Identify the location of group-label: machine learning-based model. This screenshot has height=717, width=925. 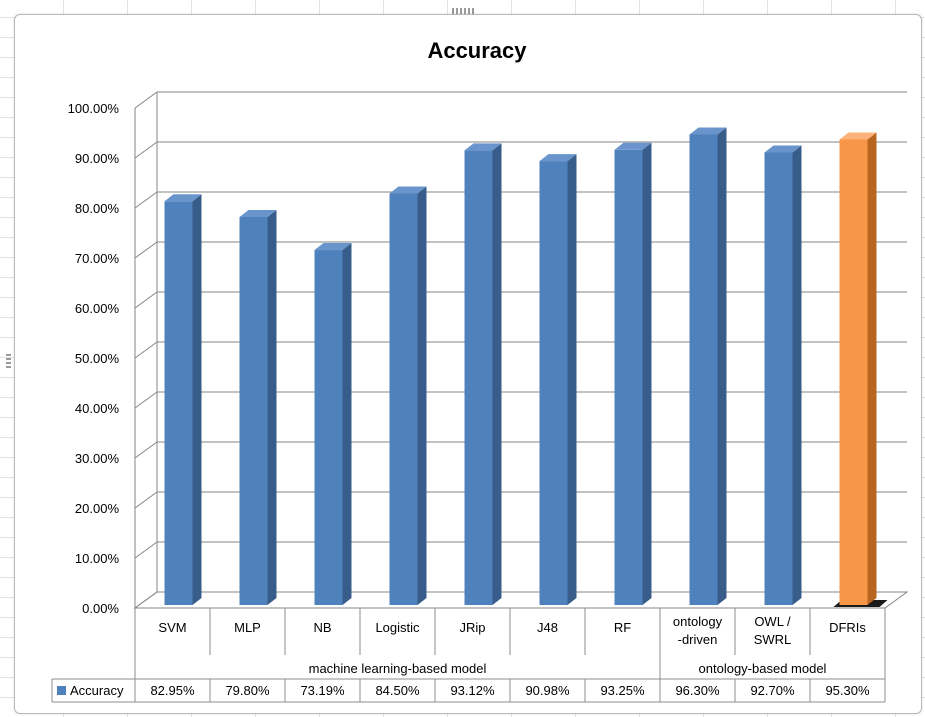
(398, 668).